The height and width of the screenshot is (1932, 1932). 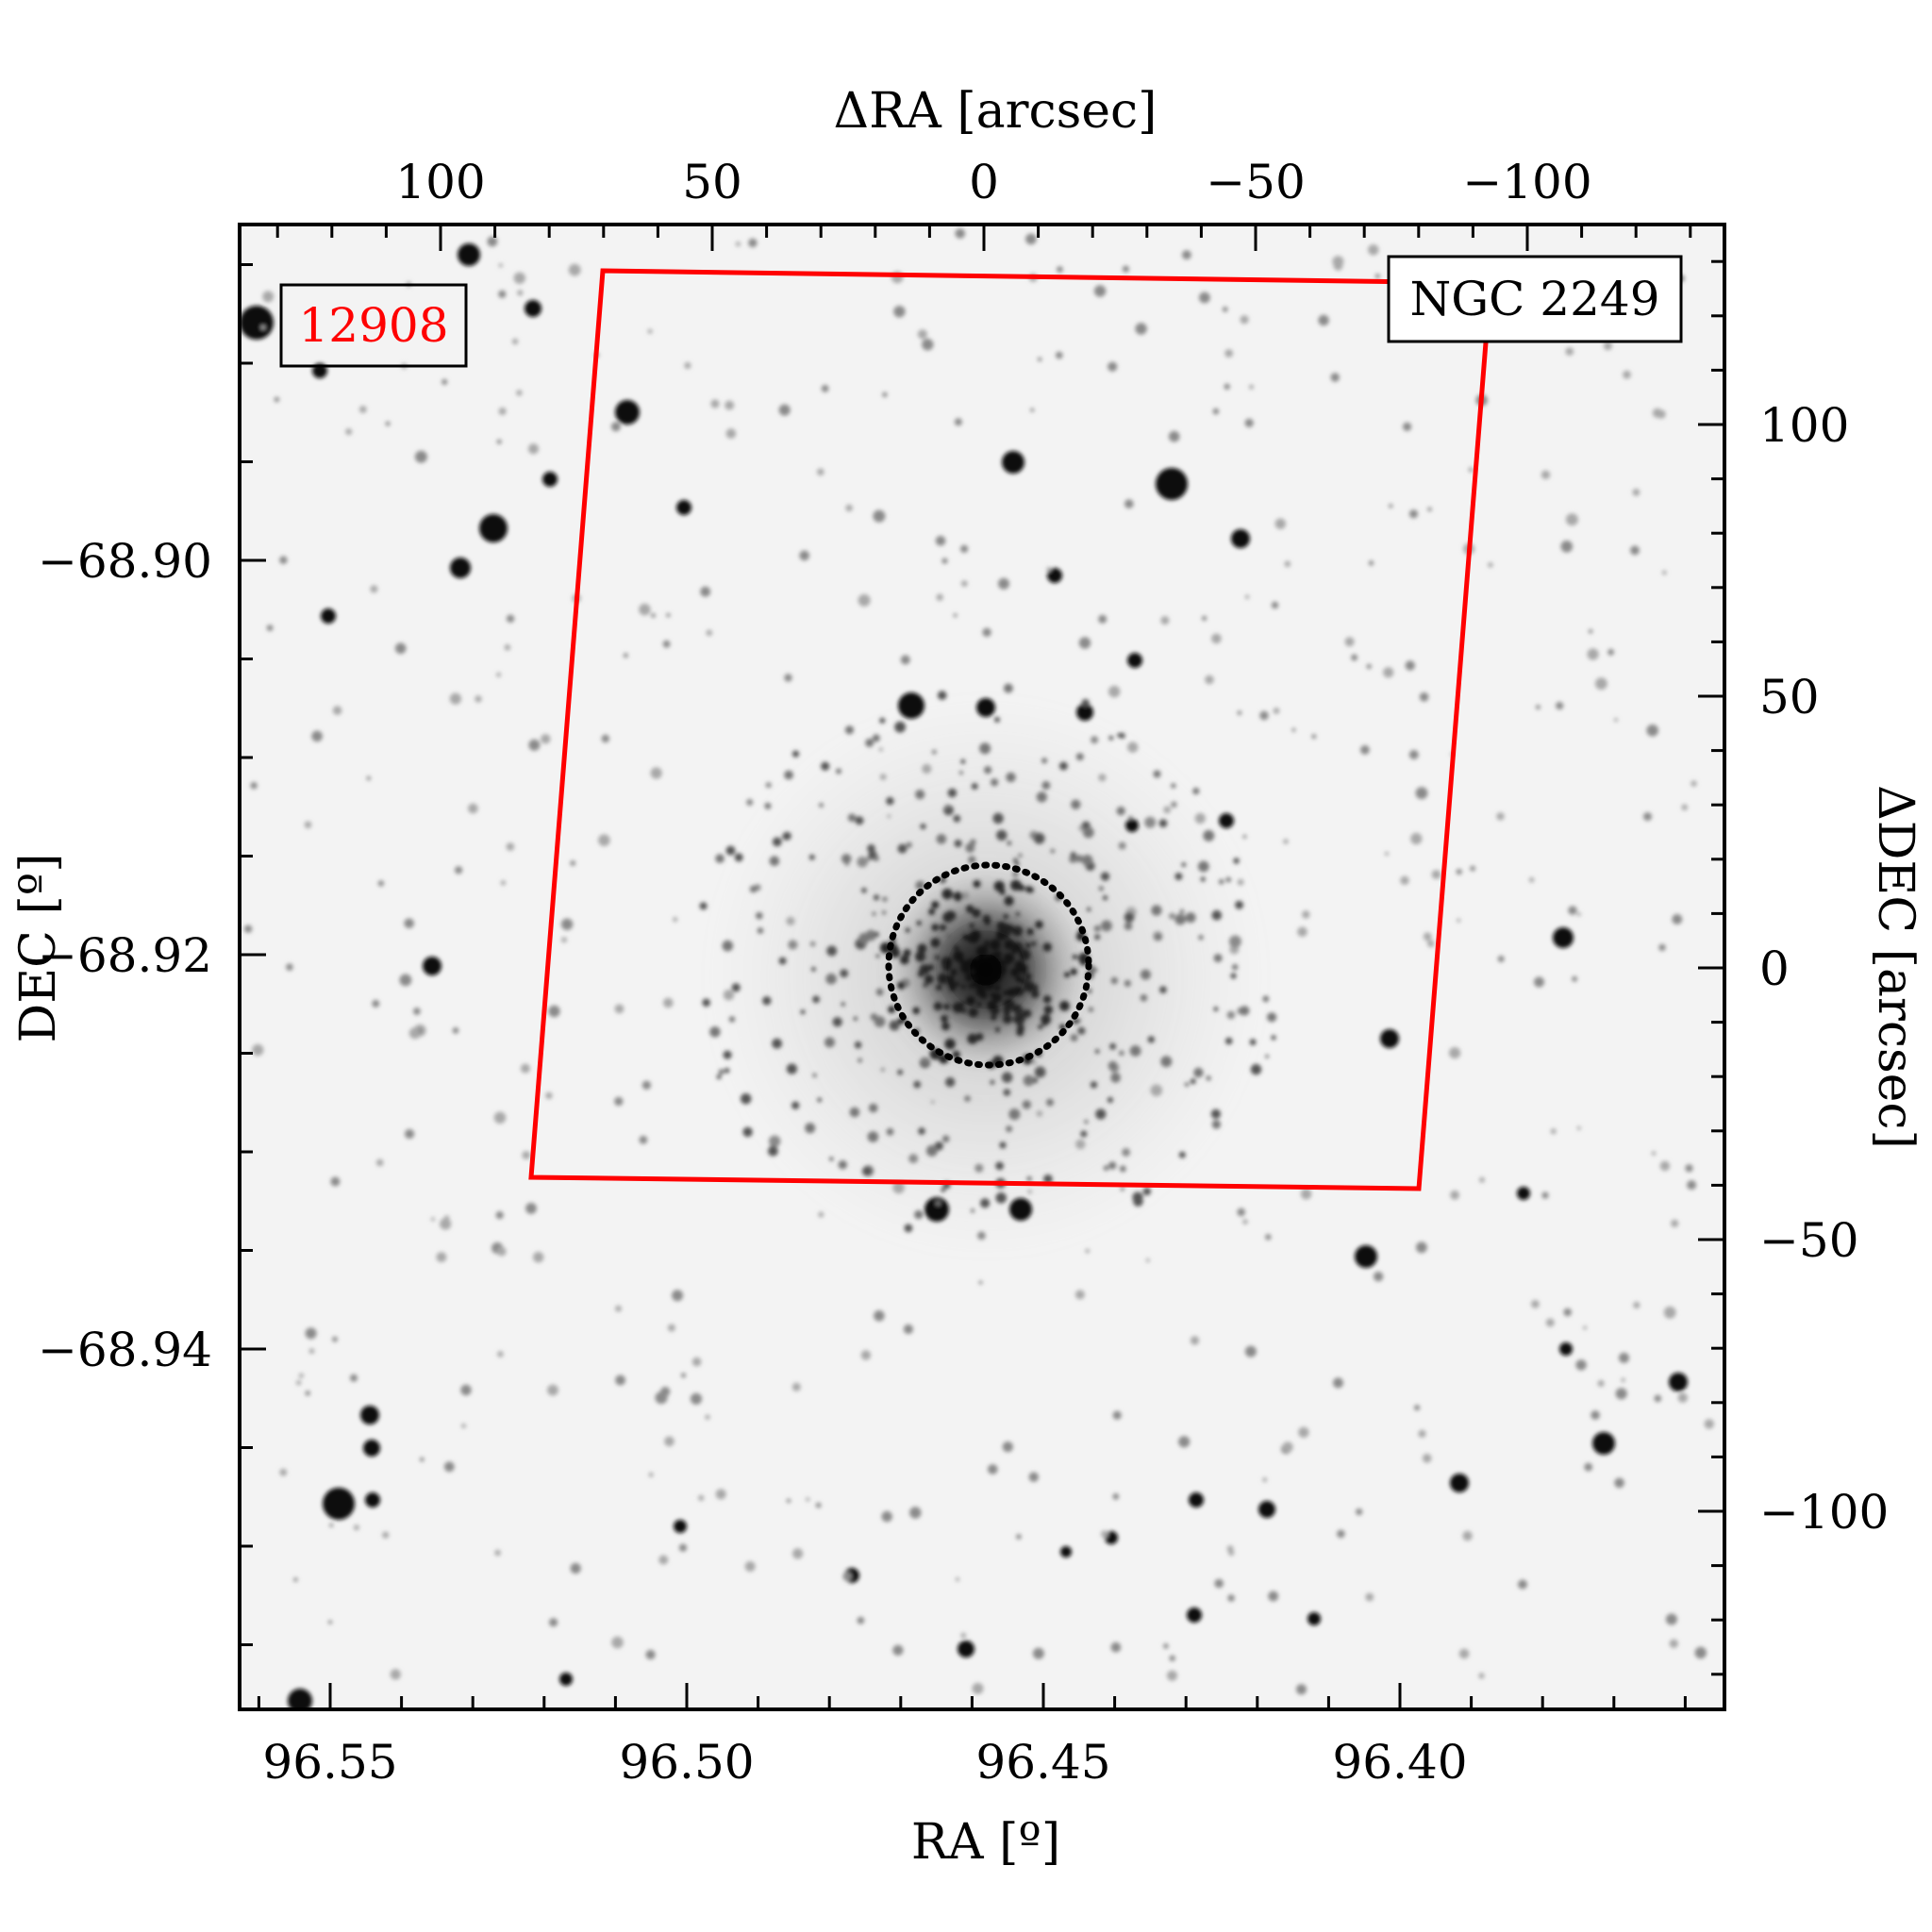 I want to click on right-tick-label-100: 100, so click(x=1804, y=426).